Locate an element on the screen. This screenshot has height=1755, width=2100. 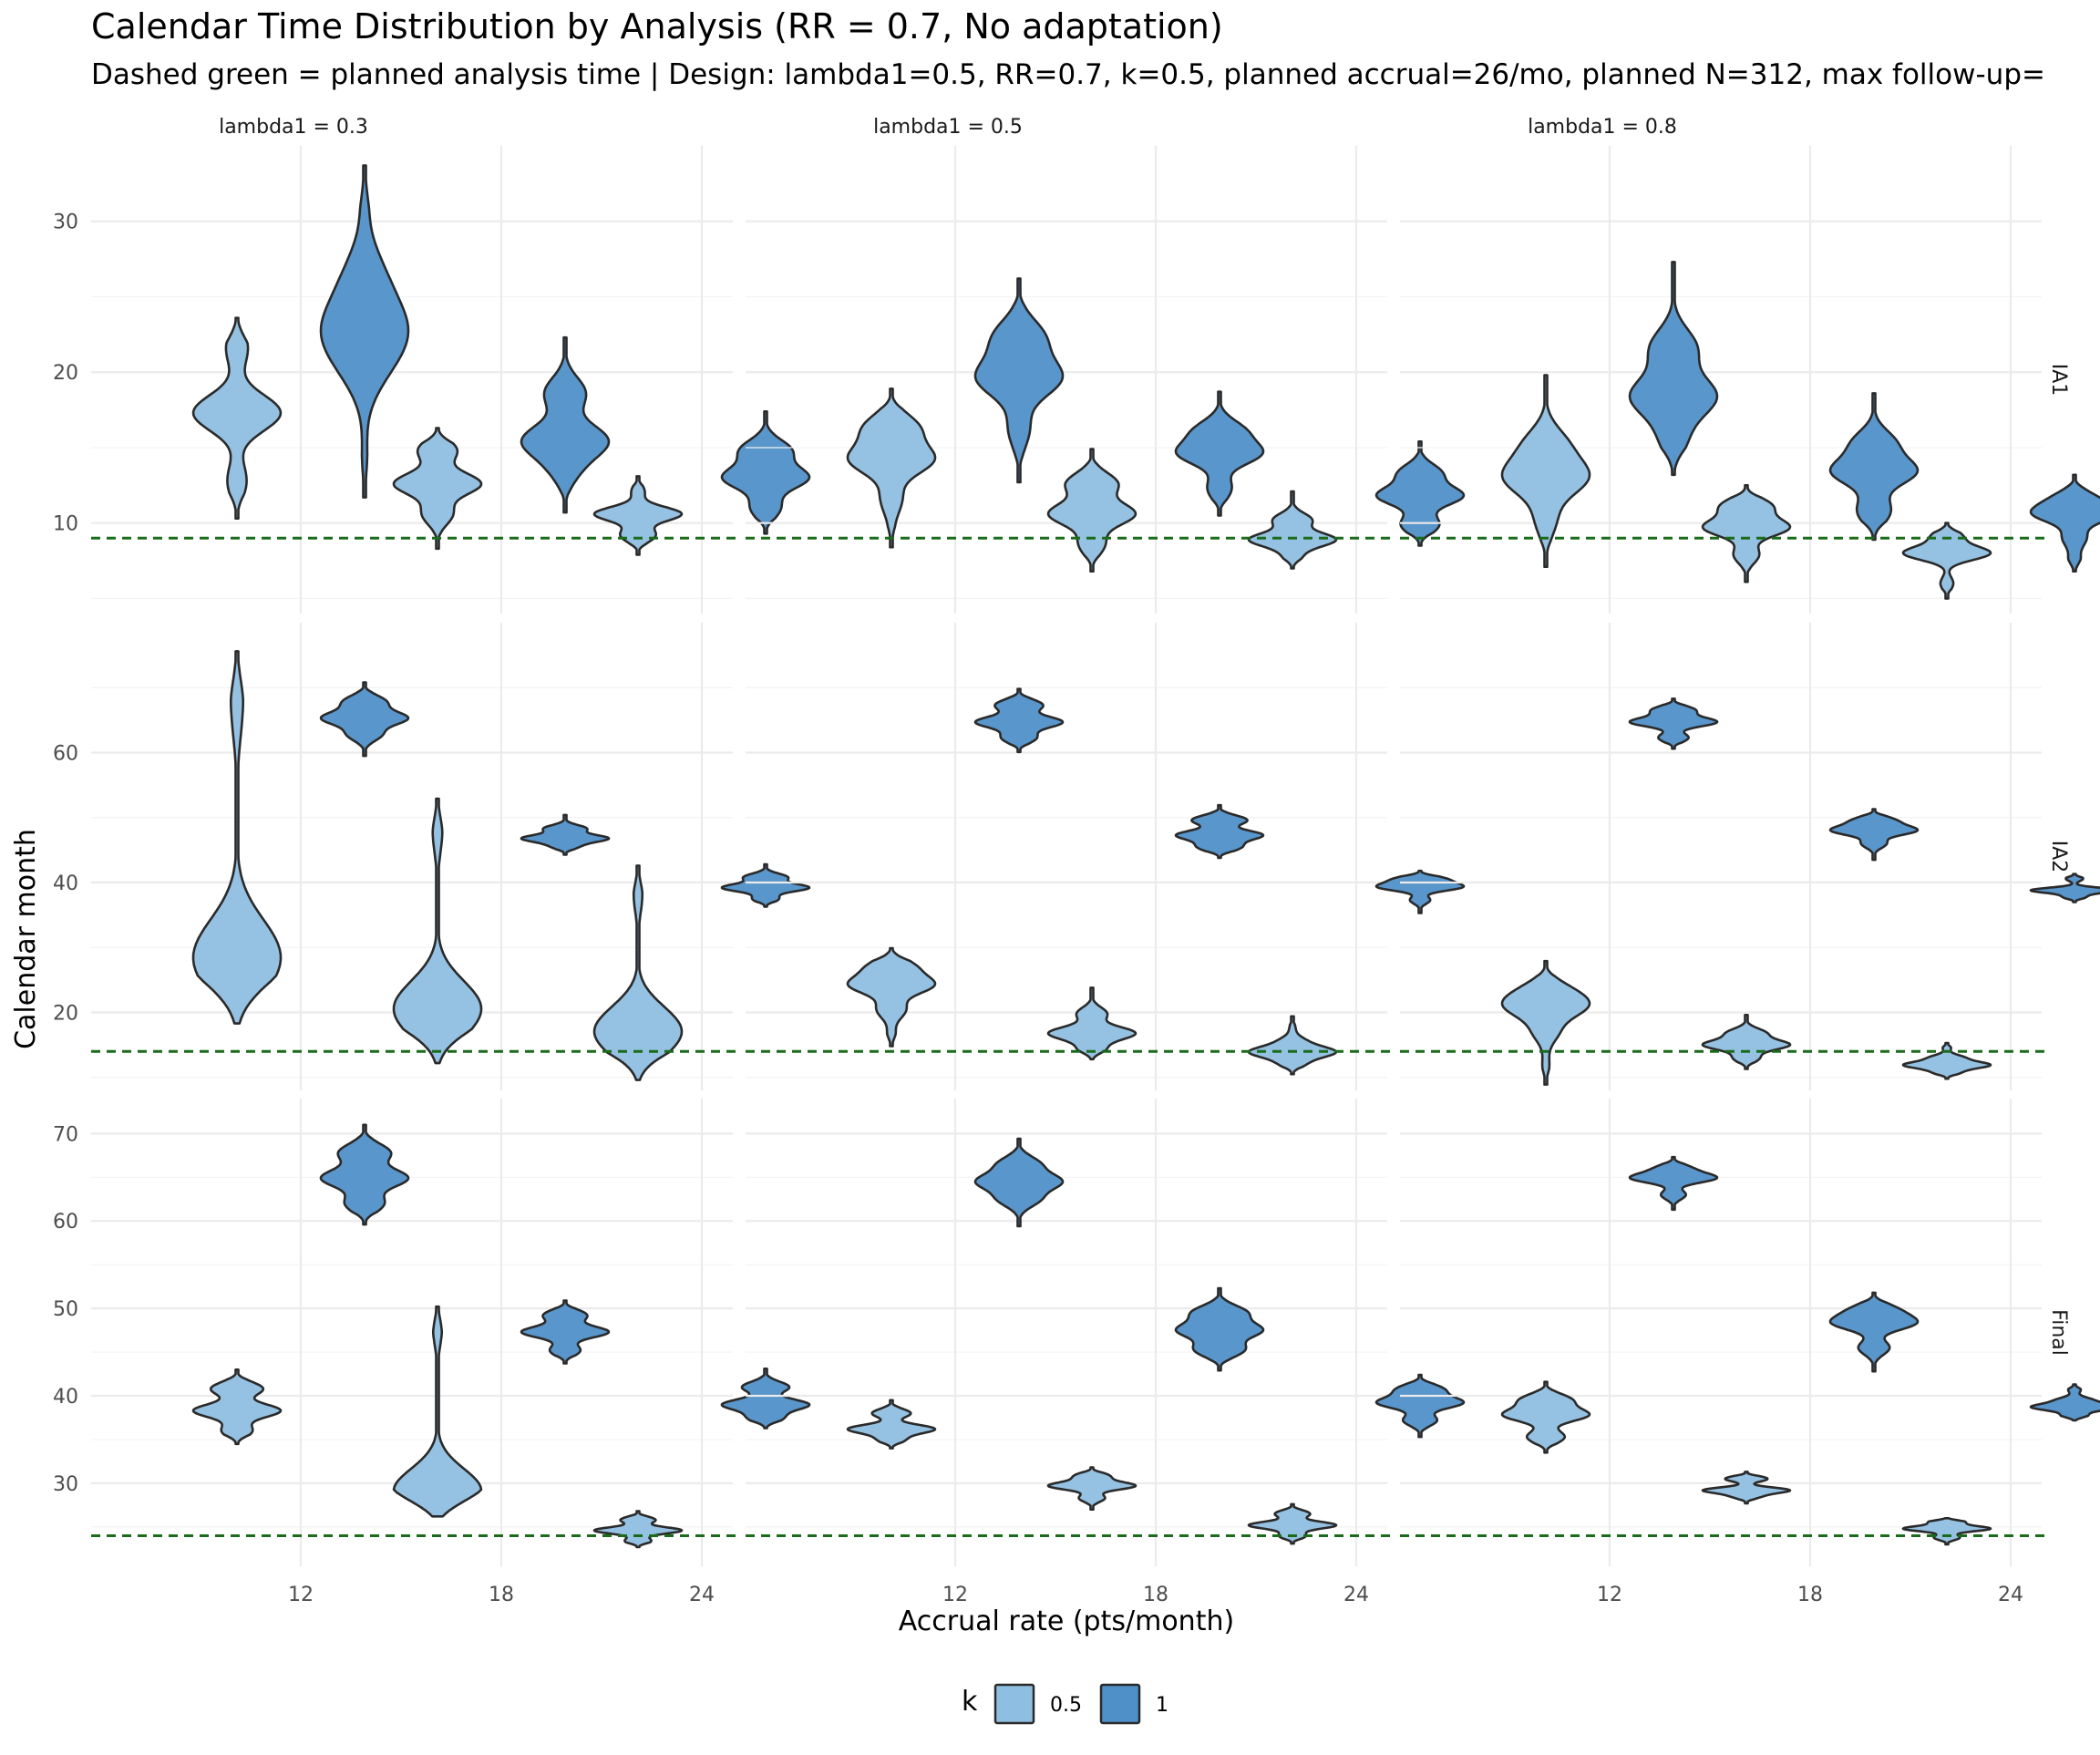
column-strip-3: lambda1 = 0.8 is located at coordinates (1602, 127).